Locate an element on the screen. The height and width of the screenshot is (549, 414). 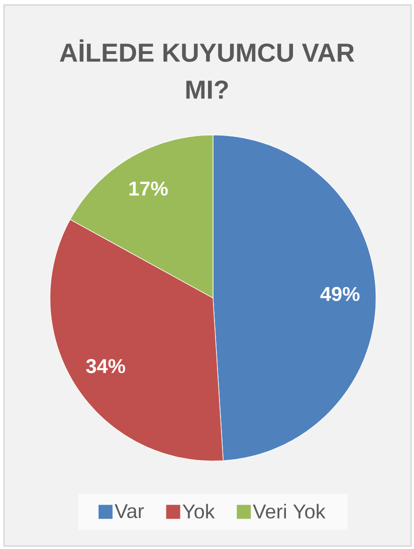
legend-label: Yok is located at coordinates (198, 511).